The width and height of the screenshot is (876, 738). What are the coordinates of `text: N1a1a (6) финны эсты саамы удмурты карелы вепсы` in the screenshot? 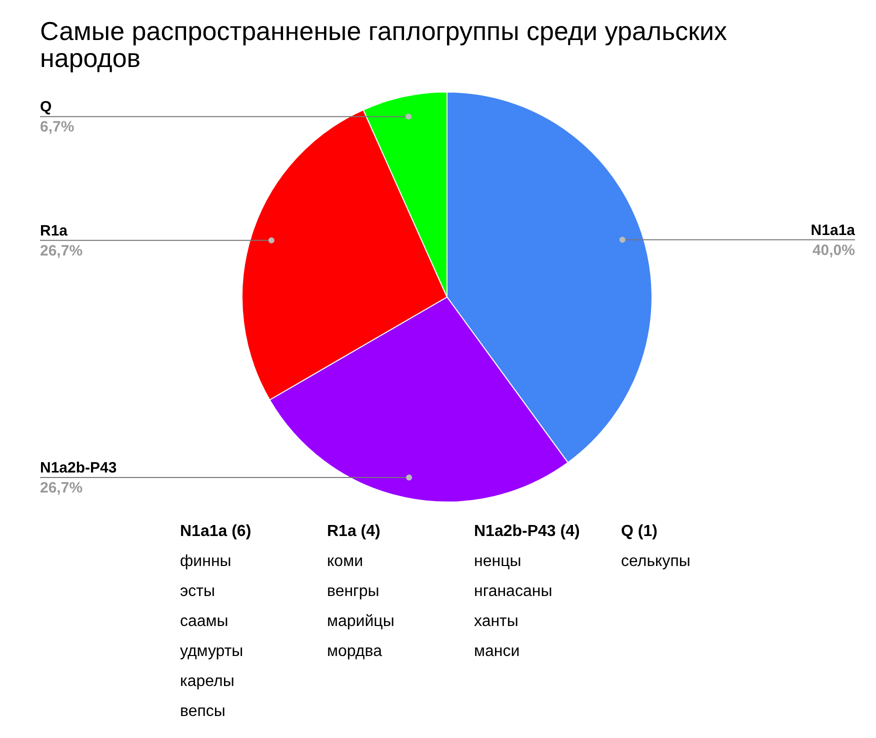 It's located at (216, 621).